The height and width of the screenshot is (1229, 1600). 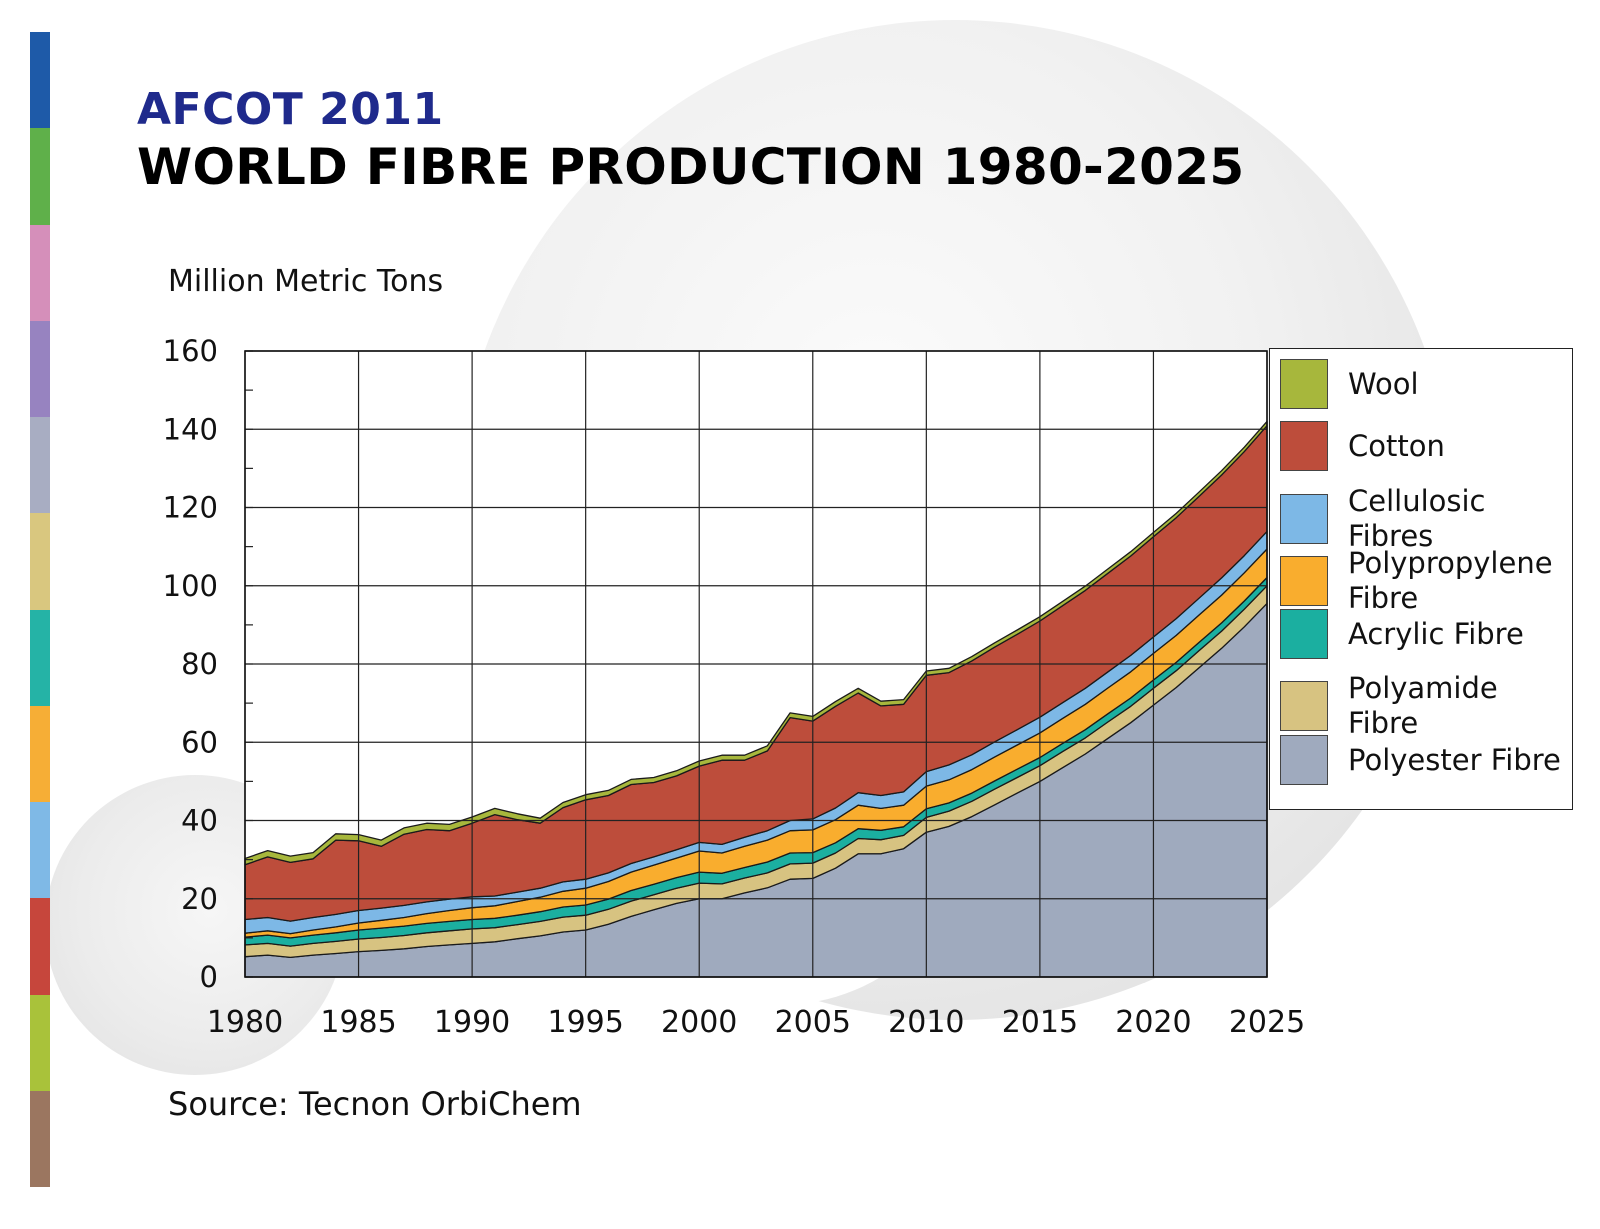 I want to click on chart-title: WORLD FIBRE PRODUCTION 1980-2025, so click(x=691, y=167).